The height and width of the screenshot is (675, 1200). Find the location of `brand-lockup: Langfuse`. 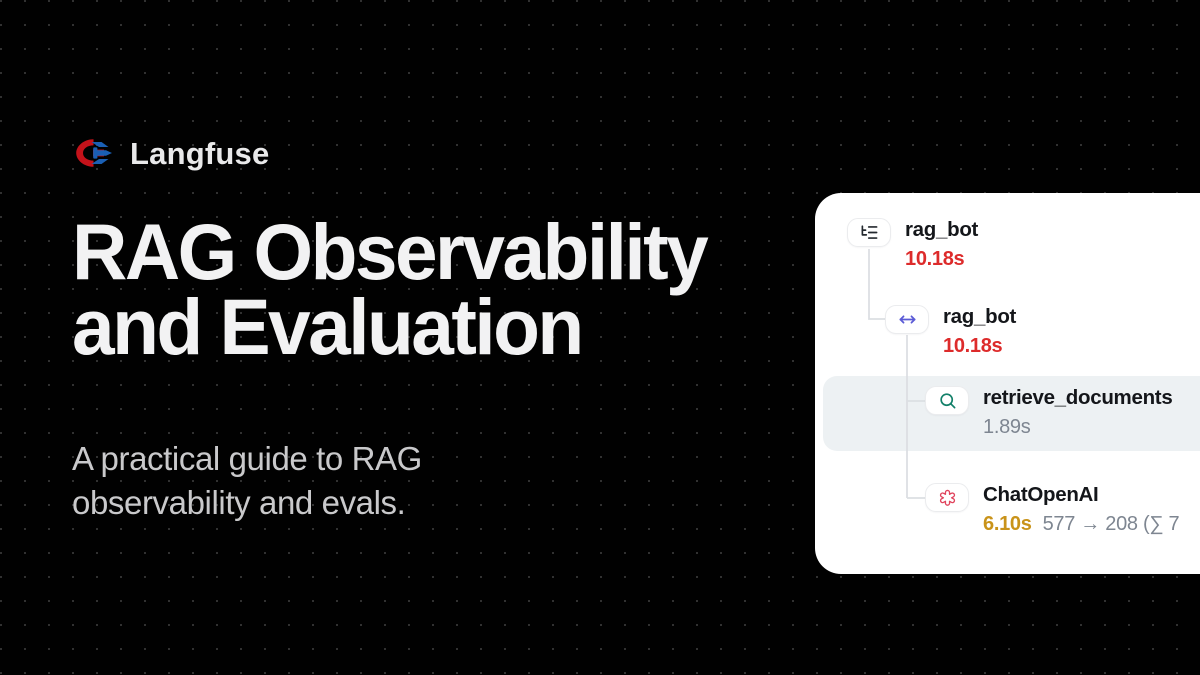

brand-lockup: Langfuse is located at coordinates (170, 153).